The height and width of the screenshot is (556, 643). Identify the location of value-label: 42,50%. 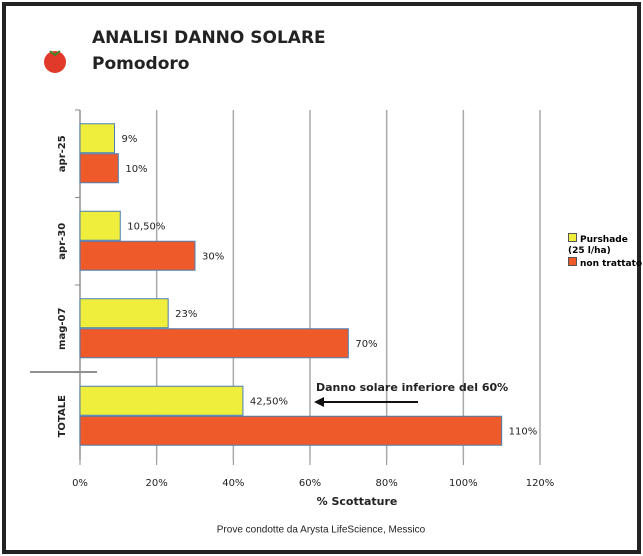
(269, 401).